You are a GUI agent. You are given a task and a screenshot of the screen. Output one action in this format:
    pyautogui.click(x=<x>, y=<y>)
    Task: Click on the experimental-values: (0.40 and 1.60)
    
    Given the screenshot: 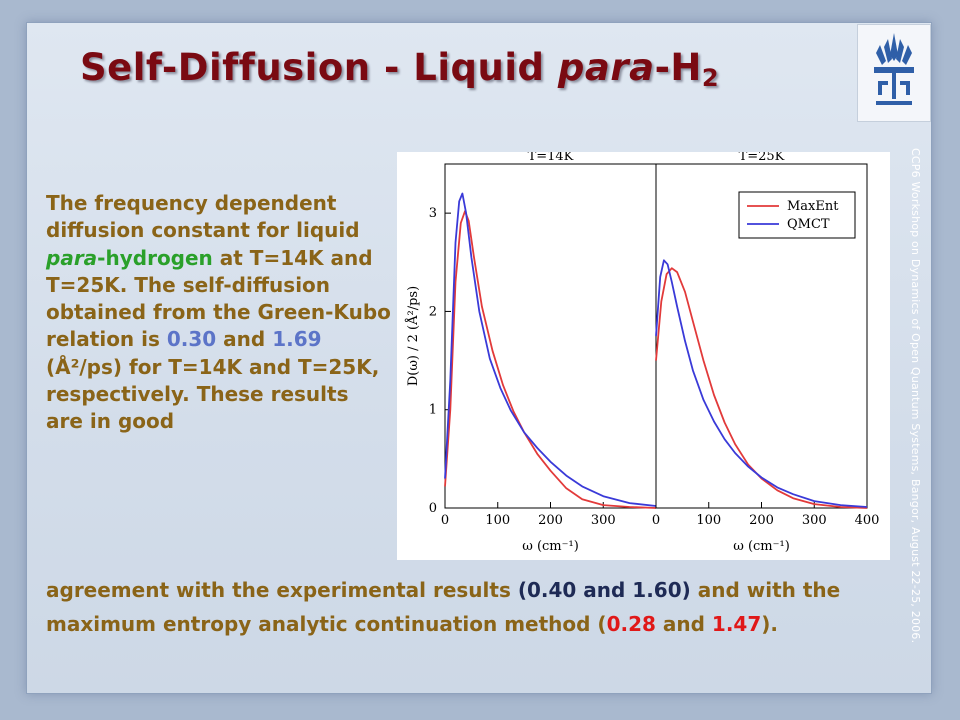 What is the action you would take?
    pyautogui.click(x=604, y=590)
    